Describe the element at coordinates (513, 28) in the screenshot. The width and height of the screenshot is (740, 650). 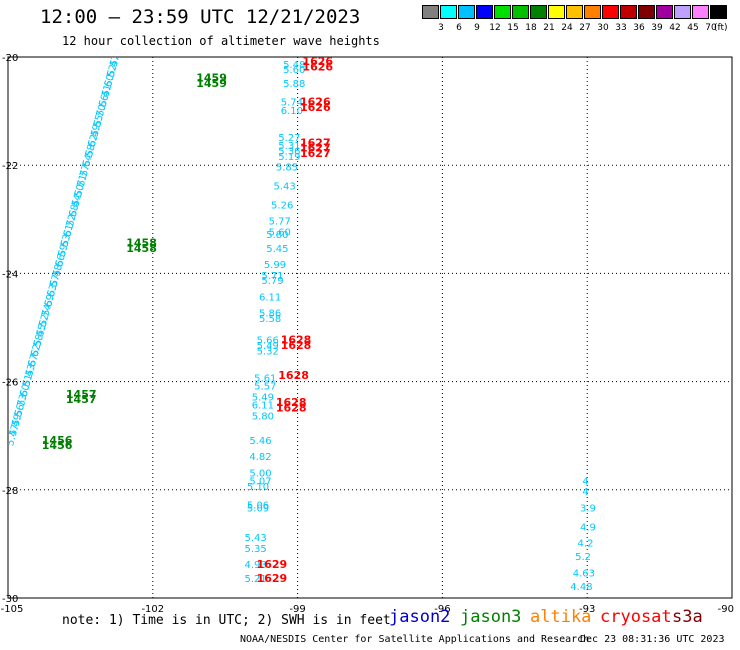
I see `legend-label: 15` at that location.